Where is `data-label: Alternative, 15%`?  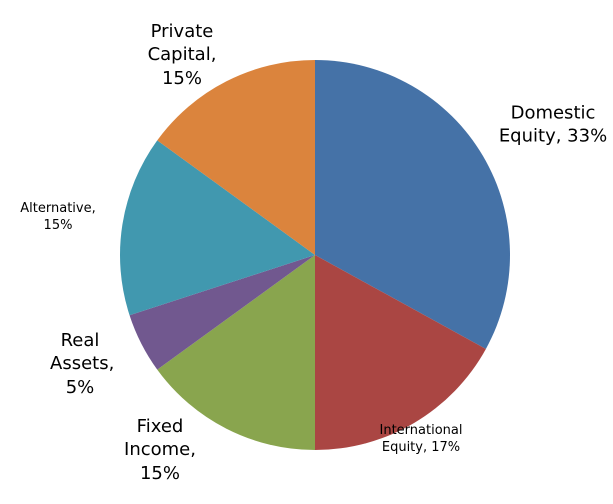 data-label: Alternative, 15% is located at coordinates (58, 217).